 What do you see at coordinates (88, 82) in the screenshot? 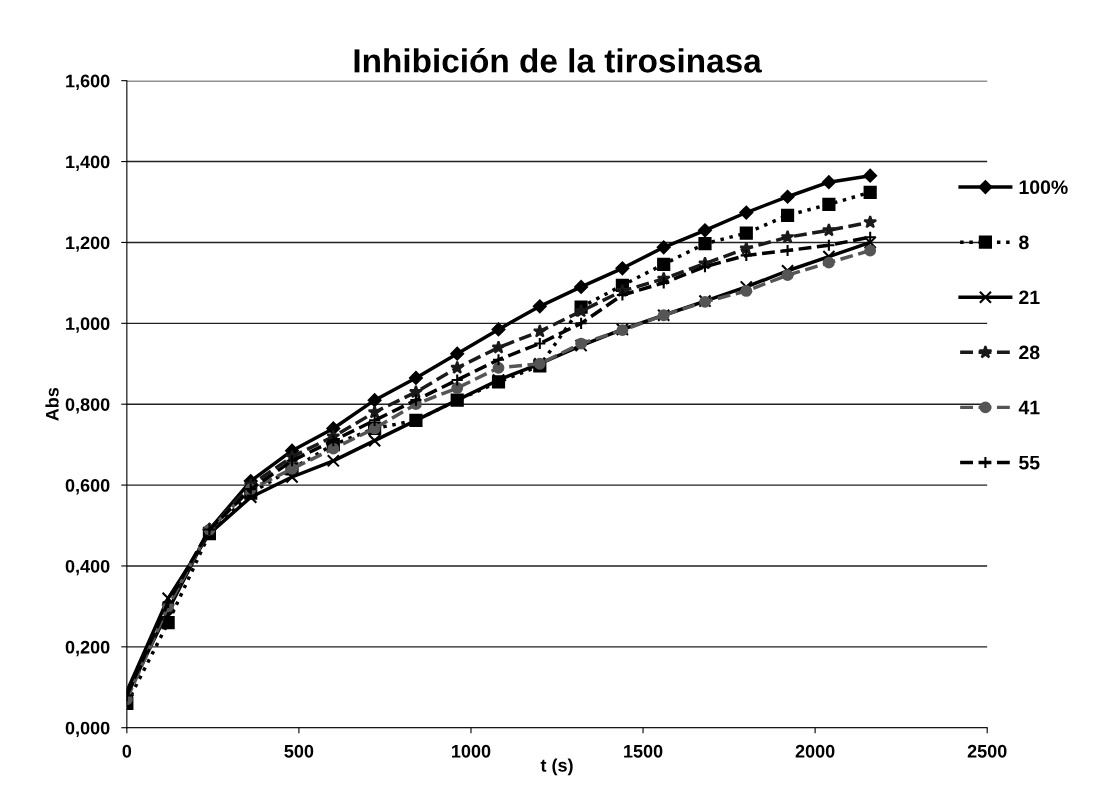
I see `y-tick-label: 1,600` at bounding box center [88, 82].